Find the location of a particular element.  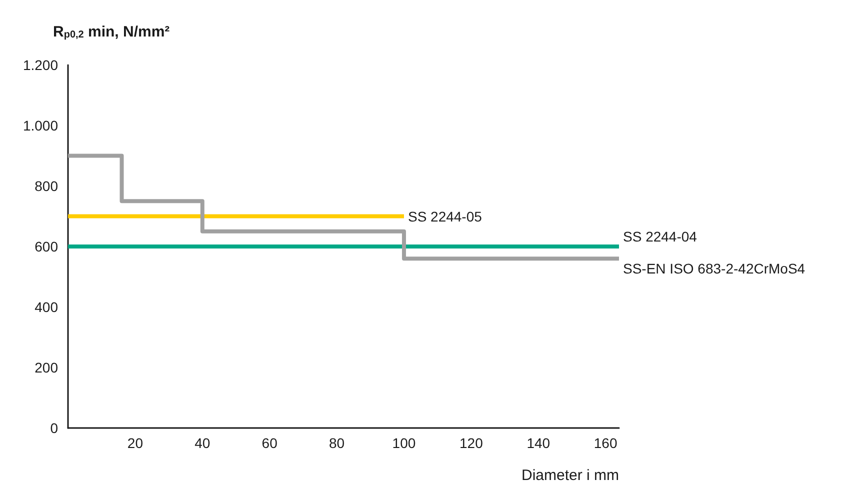

y-tick-label: 200 is located at coordinates (46, 368).